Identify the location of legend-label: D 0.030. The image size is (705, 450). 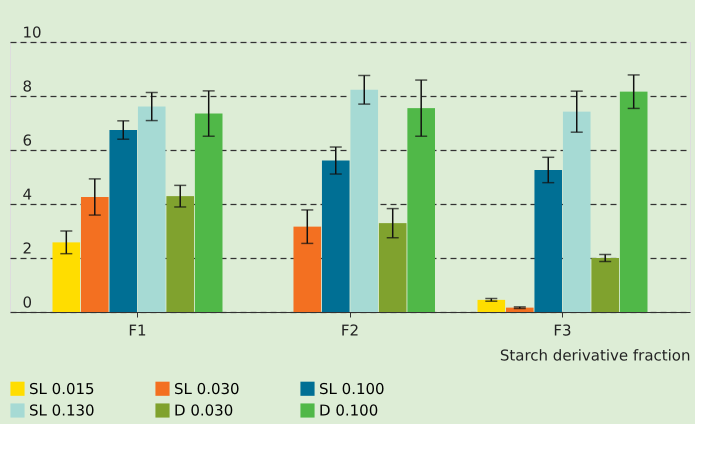
(204, 411).